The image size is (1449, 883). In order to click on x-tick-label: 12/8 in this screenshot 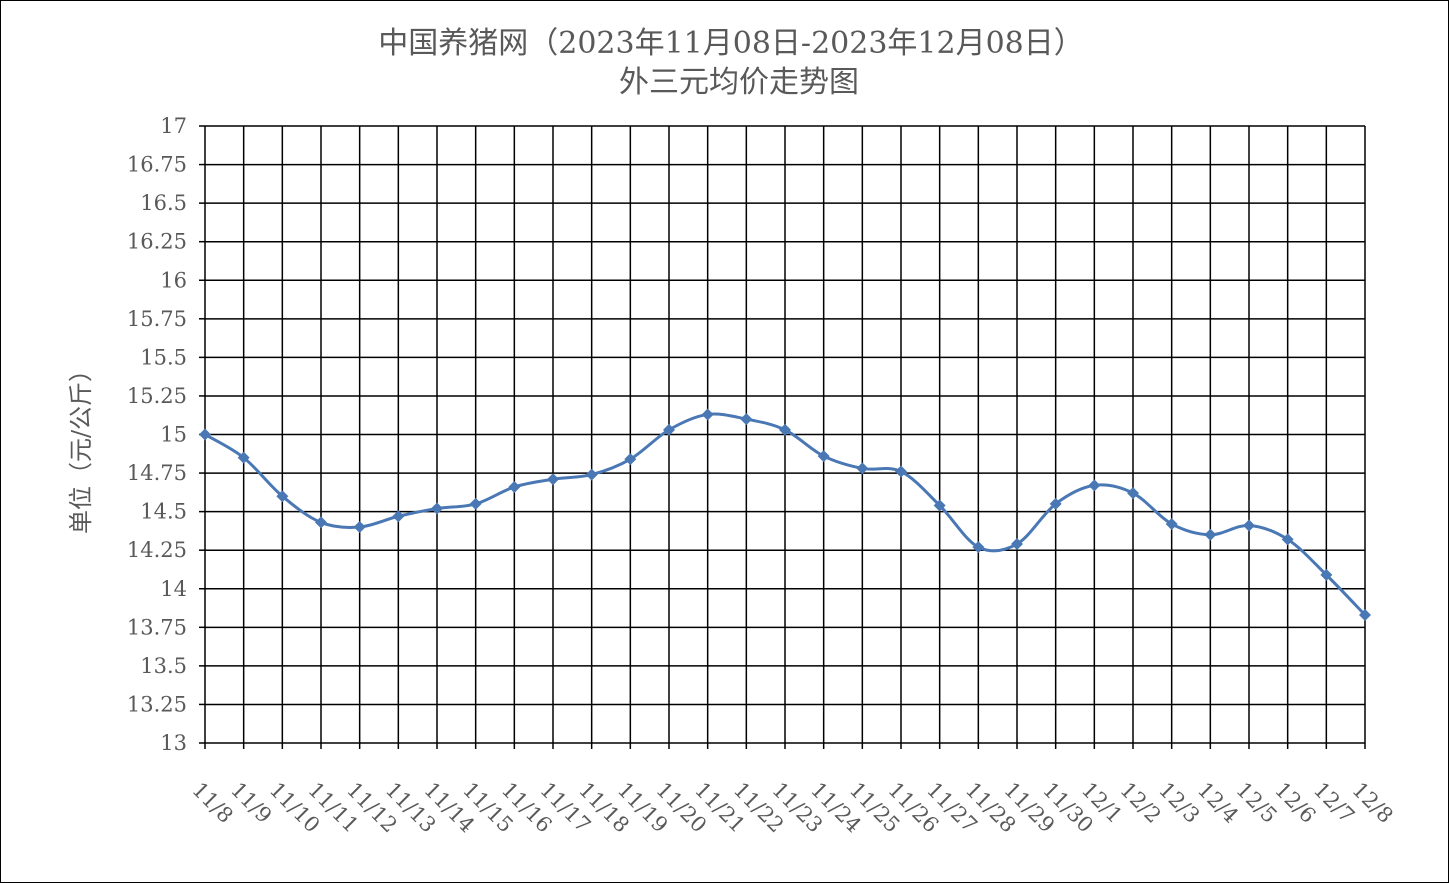, I will do `click(1372, 803)`.